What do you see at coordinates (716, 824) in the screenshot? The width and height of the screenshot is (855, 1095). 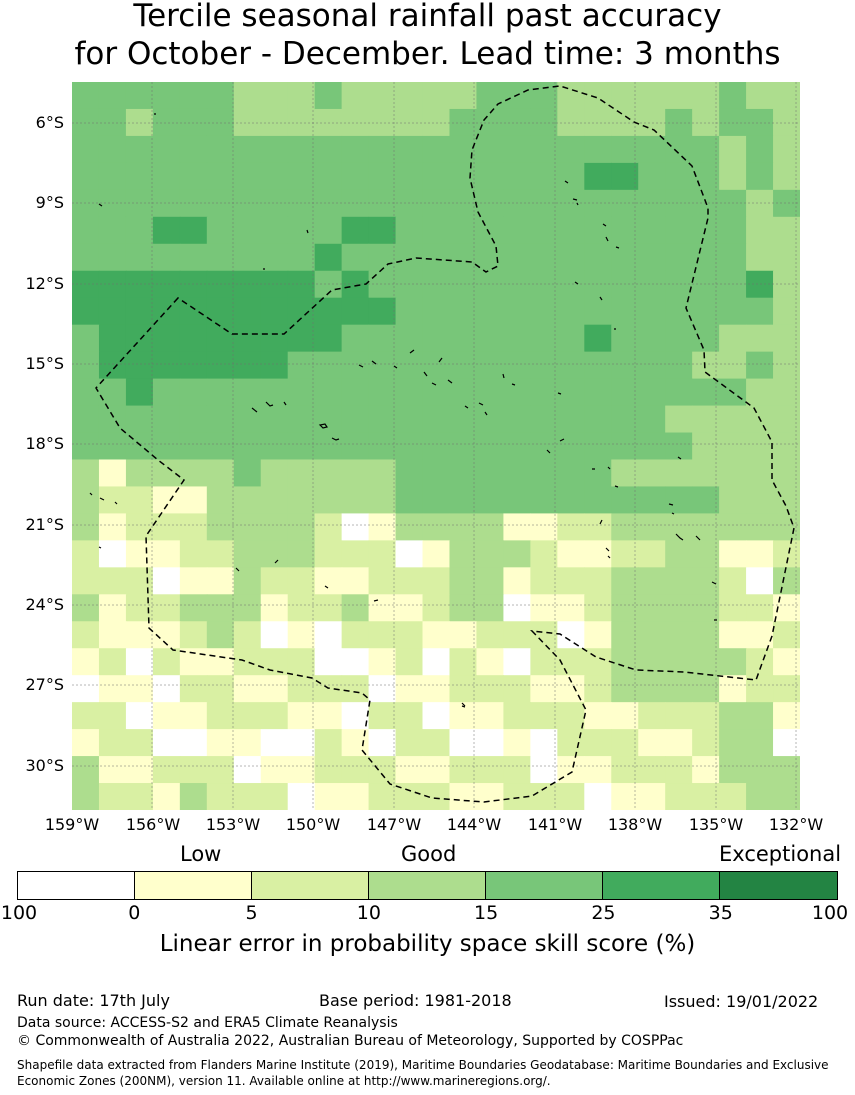 I see `longitude-label: 135°W` at bounding box center [716, 824].